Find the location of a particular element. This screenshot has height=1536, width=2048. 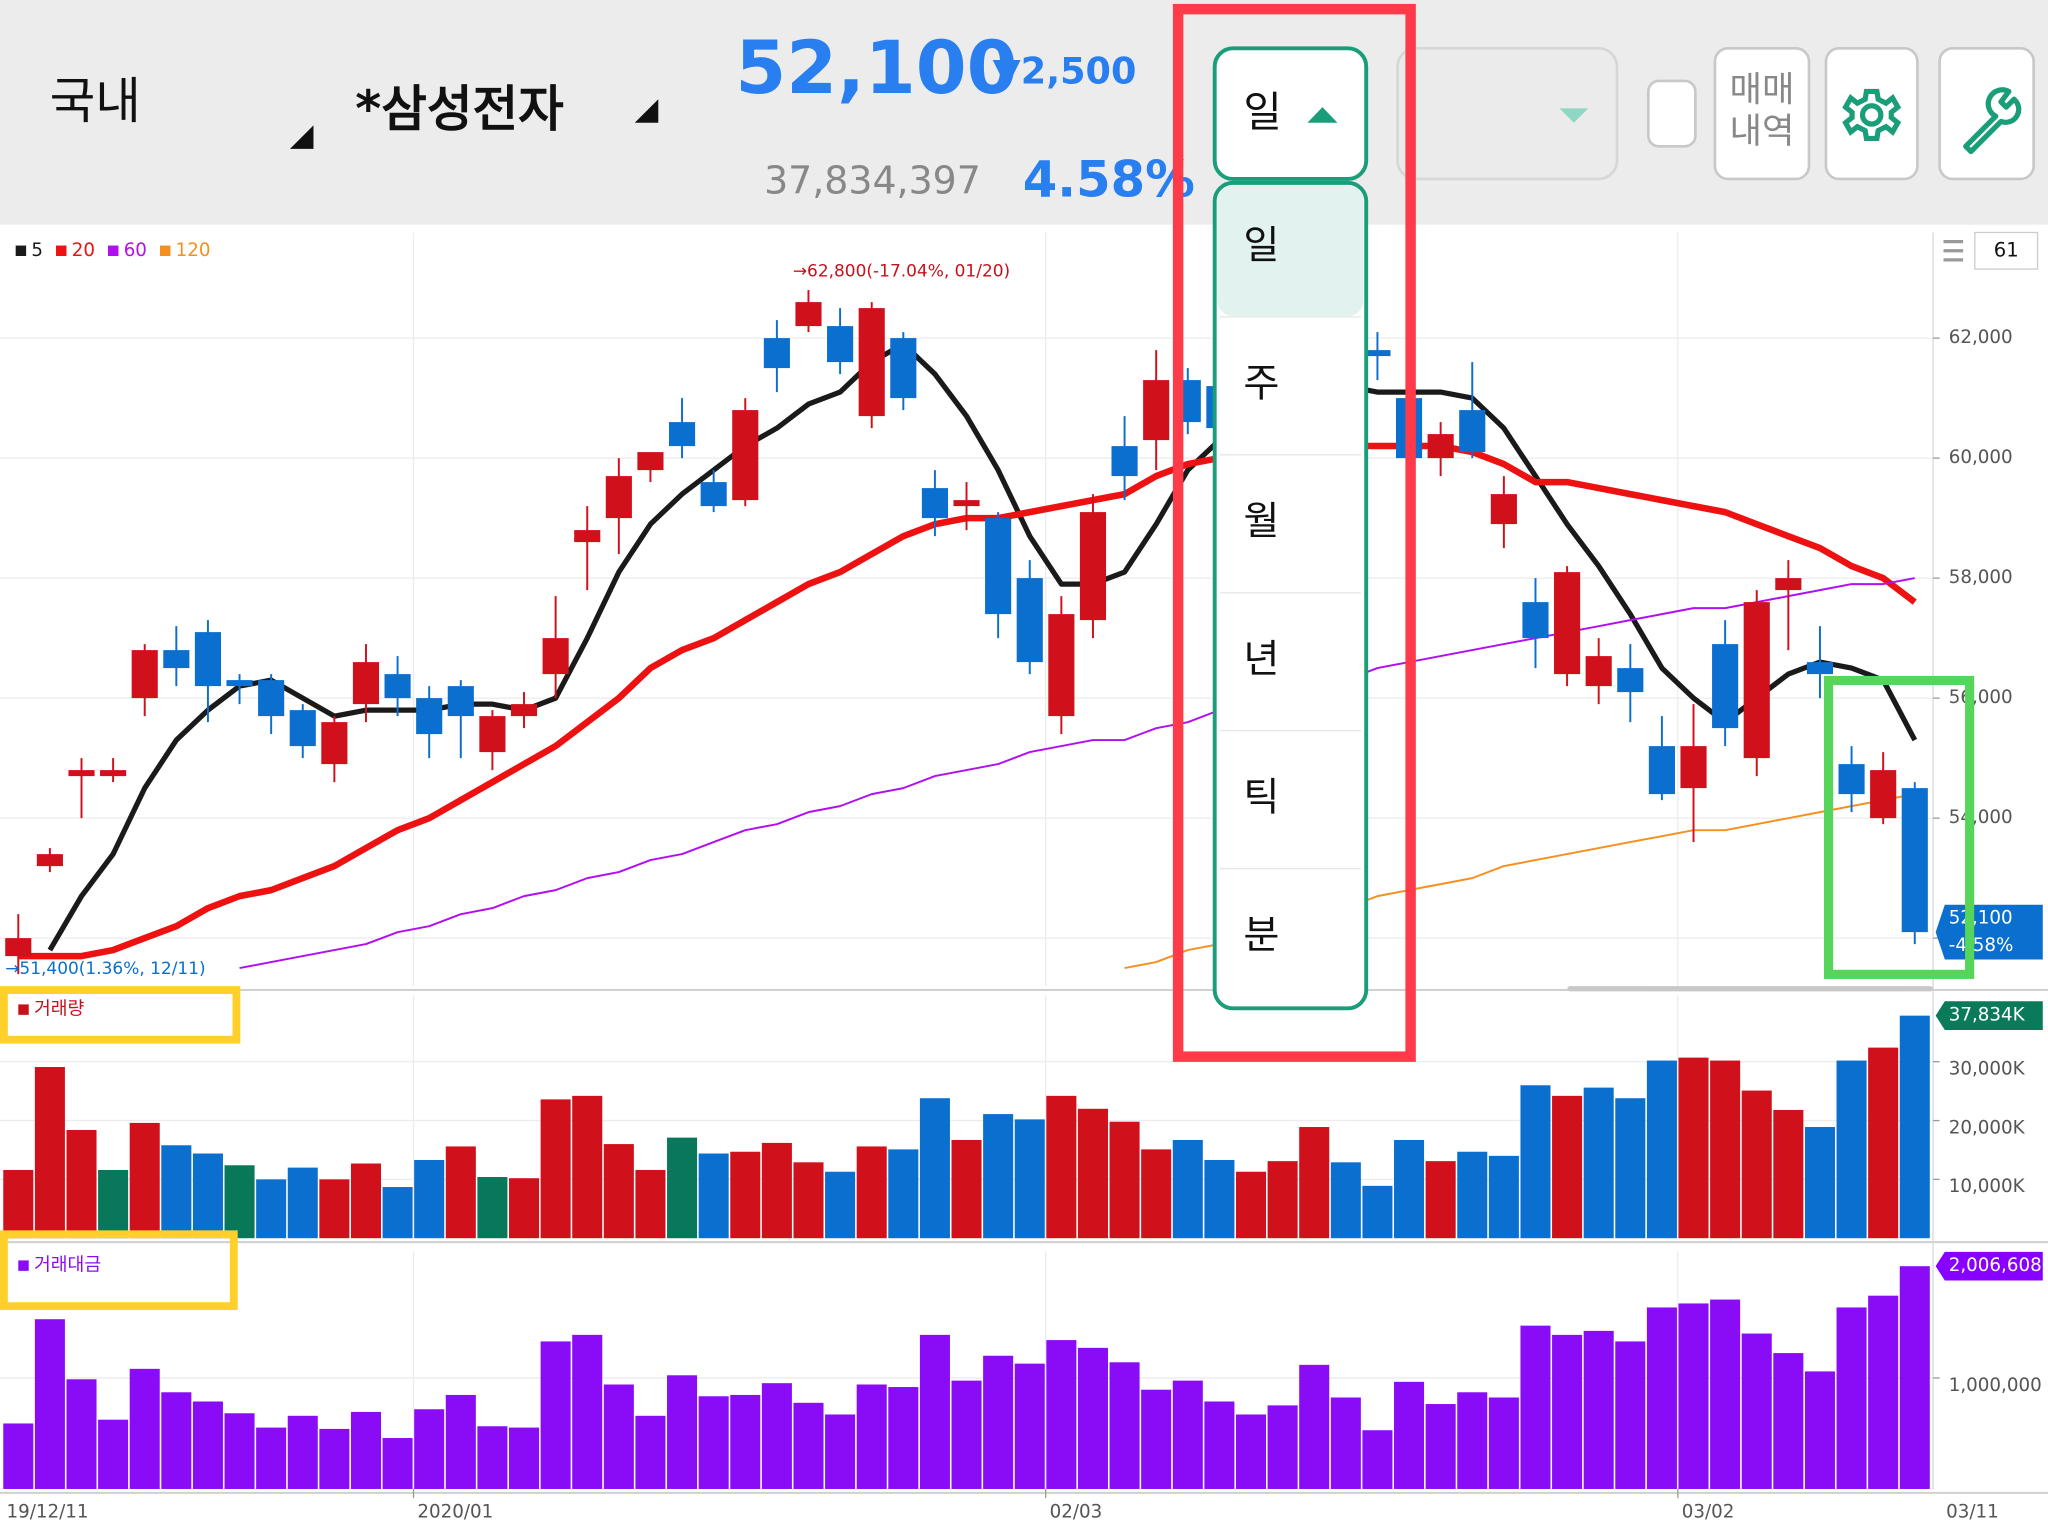

highlight-box is located at coordinates (1899, 827).